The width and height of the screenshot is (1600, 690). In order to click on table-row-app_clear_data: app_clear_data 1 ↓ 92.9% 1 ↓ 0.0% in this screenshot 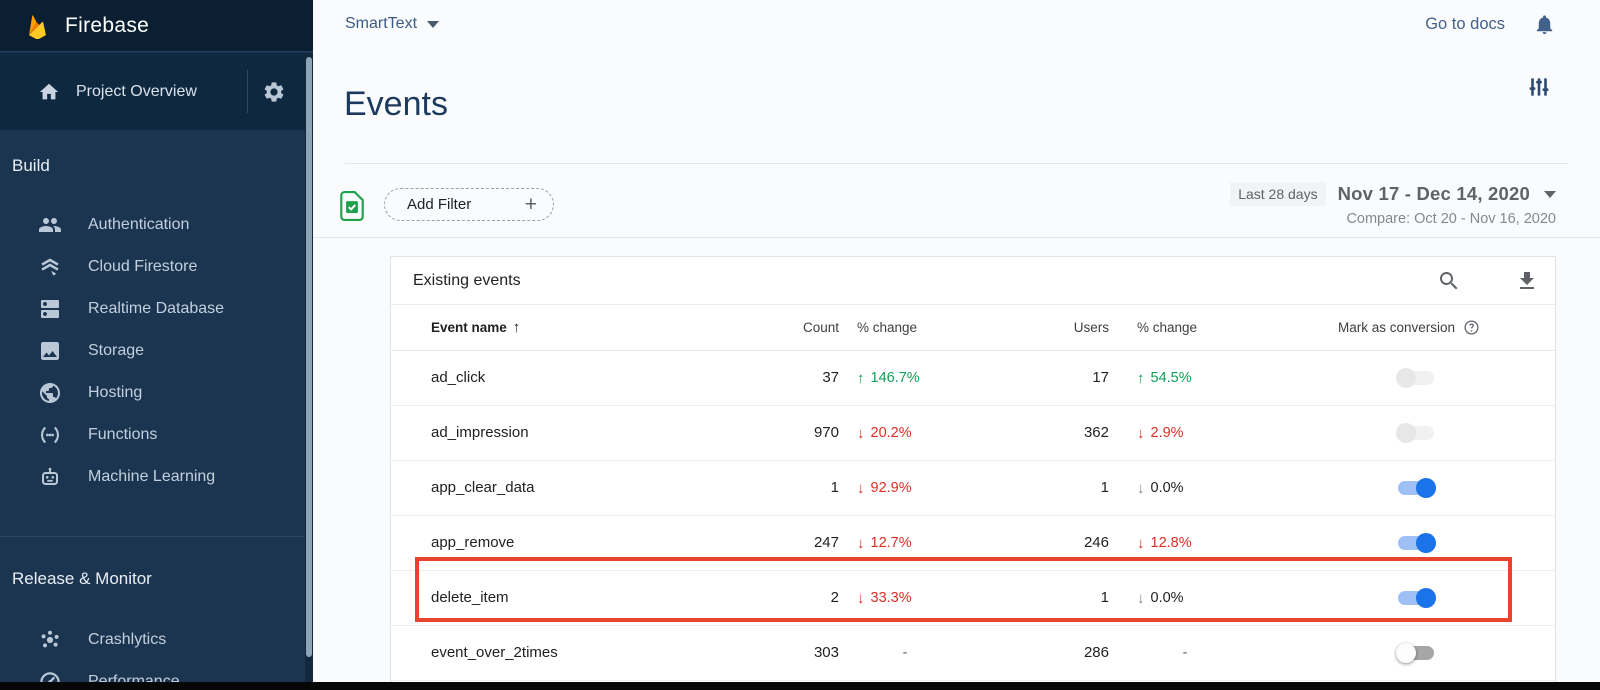, I will do `click(973, 488)`.